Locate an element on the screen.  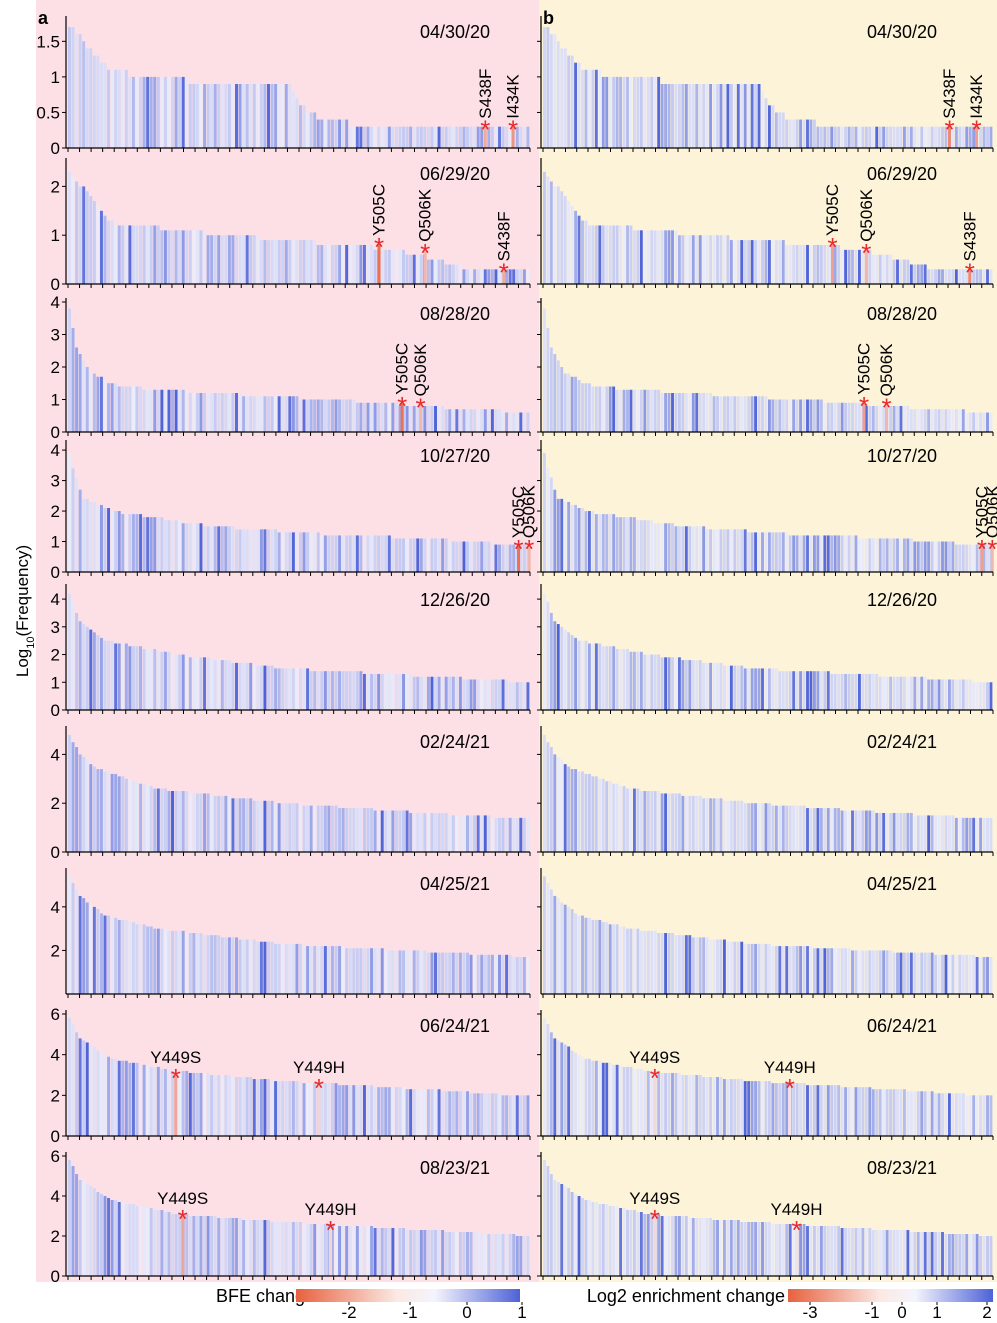
mutation-label-Q506K: Q506K is located at coordinates (425, 215).